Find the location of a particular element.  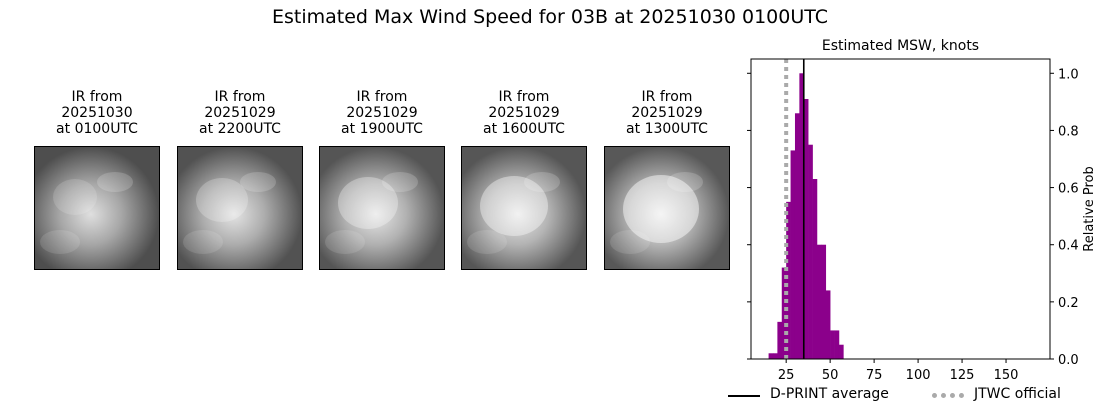

ir-panel-title: IR from 20251029 at 2200UTC is located at coordinates (240, 113).